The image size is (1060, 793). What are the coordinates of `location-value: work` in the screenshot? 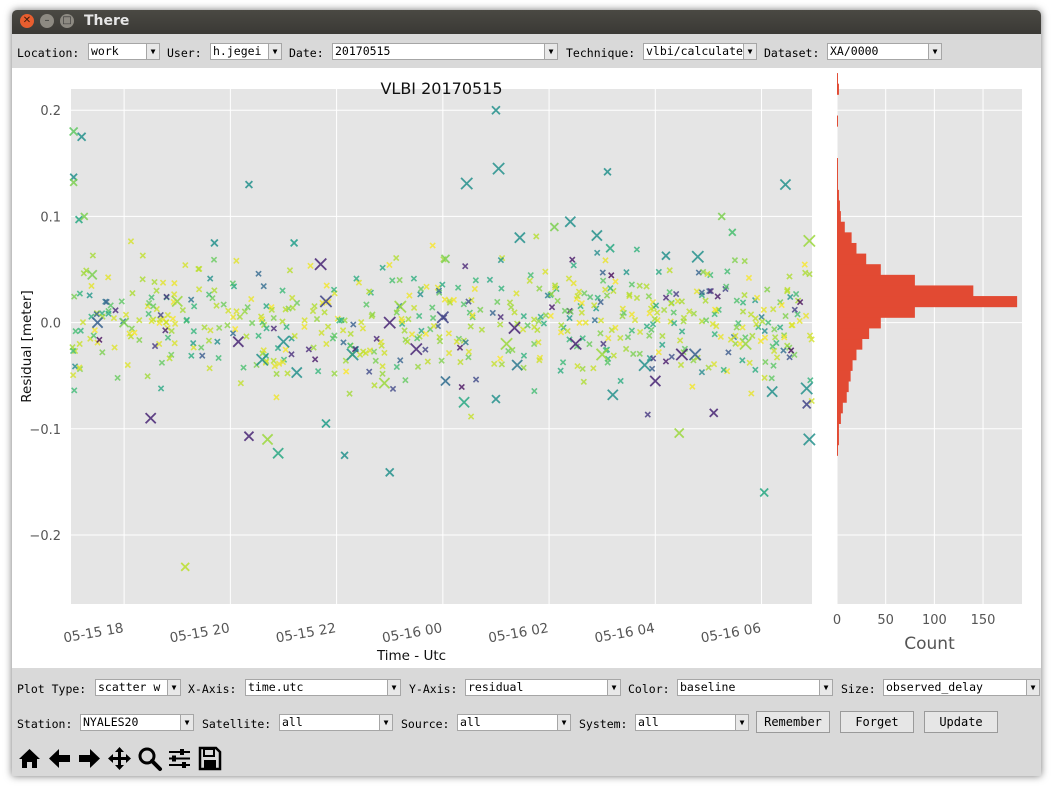 It's located at (105, 51).